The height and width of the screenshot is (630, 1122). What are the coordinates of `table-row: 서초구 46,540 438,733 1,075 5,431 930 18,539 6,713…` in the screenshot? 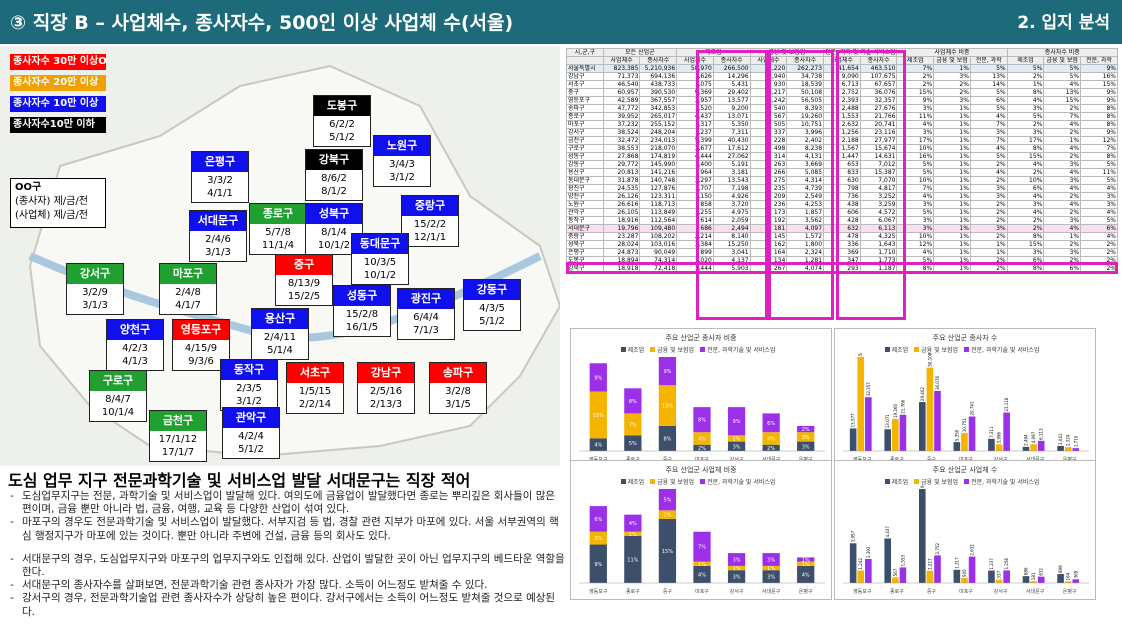 It's located at (842, 84).